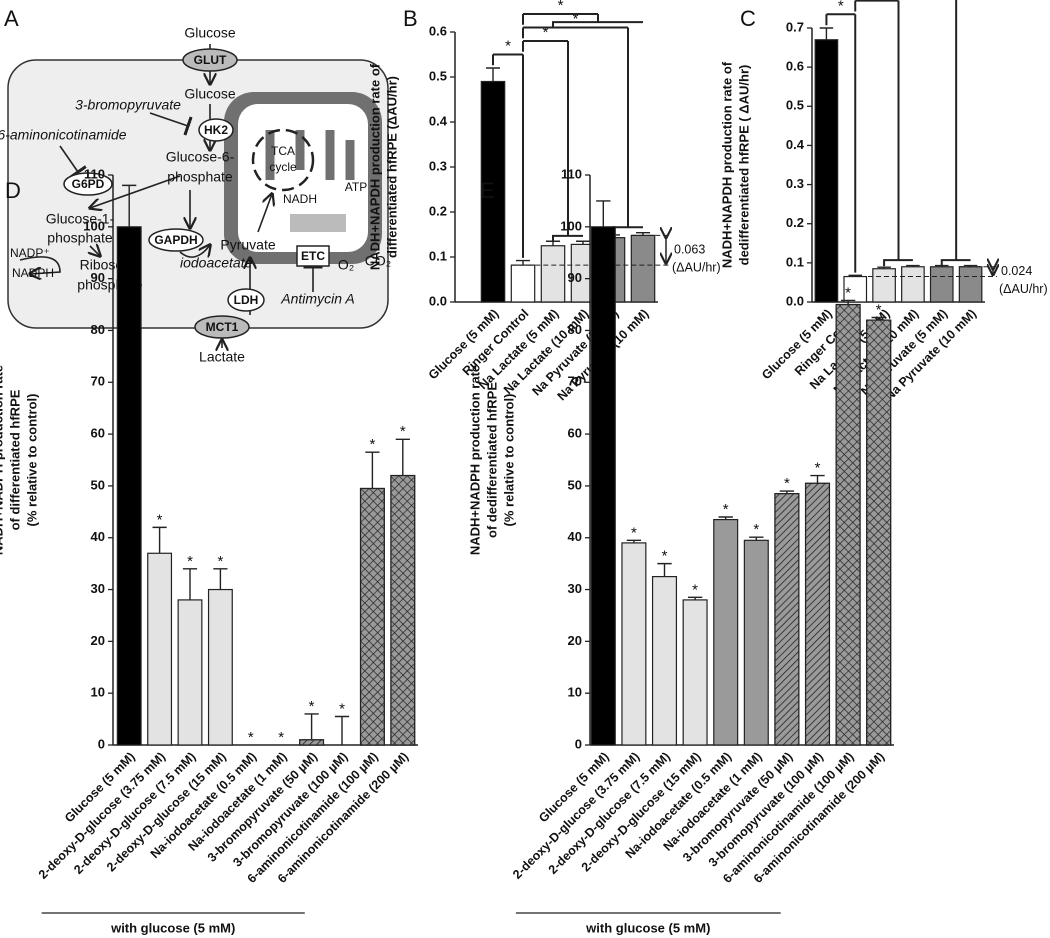  Describe the element at coordinates (696, 268) in the screenshot. I see `difference-unit: (ΔAU/hr)` at that location.